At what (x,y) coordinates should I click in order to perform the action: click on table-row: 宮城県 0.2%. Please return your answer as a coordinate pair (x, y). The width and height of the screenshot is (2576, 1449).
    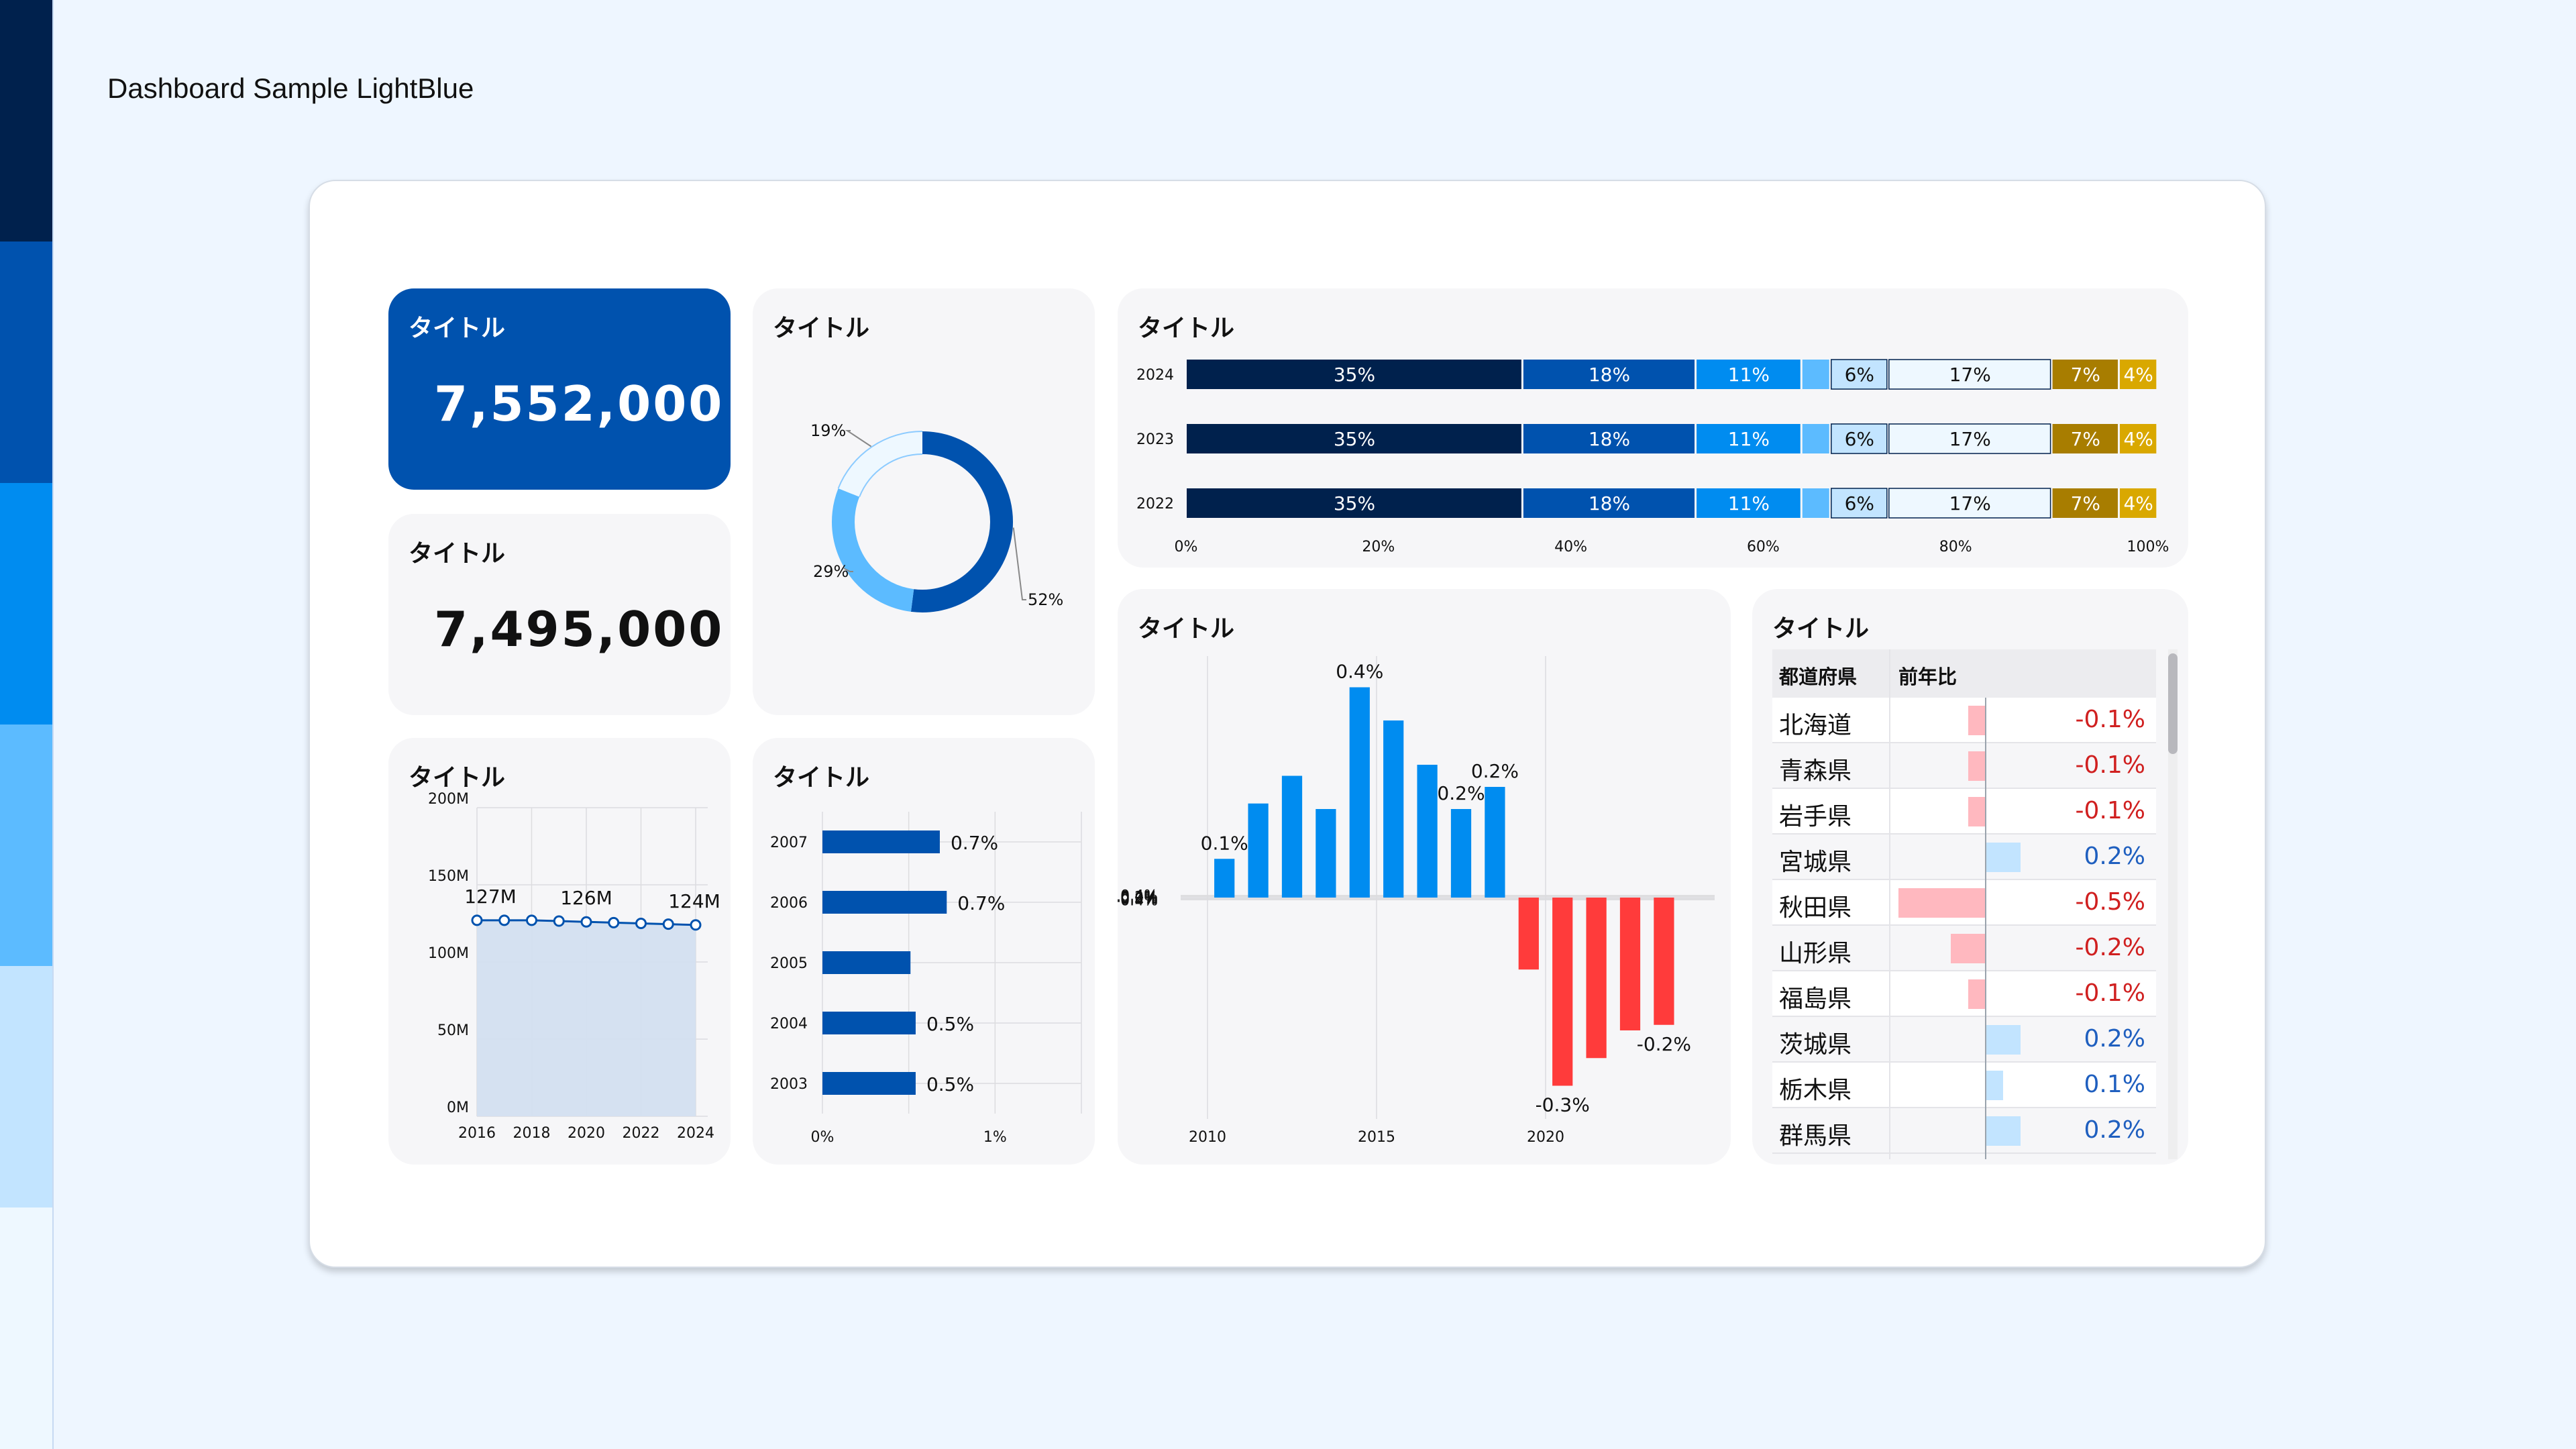
    Looking at the image, I should click on (1964, 857).